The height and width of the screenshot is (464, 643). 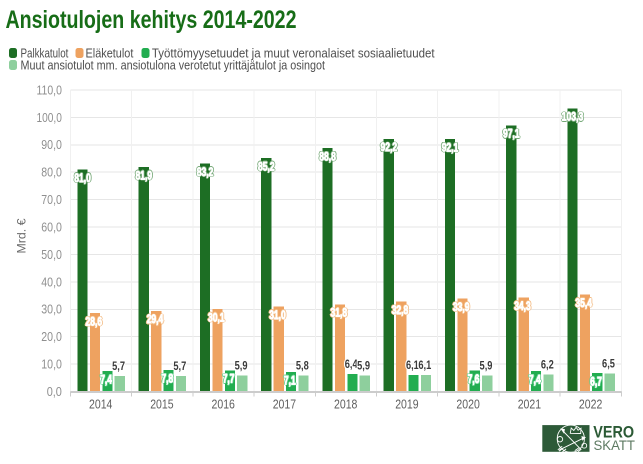 What do you see at coordinates (290, 379) in the screenshot?
I see `svg-text: 7,1` at bounding box center [290, 379].